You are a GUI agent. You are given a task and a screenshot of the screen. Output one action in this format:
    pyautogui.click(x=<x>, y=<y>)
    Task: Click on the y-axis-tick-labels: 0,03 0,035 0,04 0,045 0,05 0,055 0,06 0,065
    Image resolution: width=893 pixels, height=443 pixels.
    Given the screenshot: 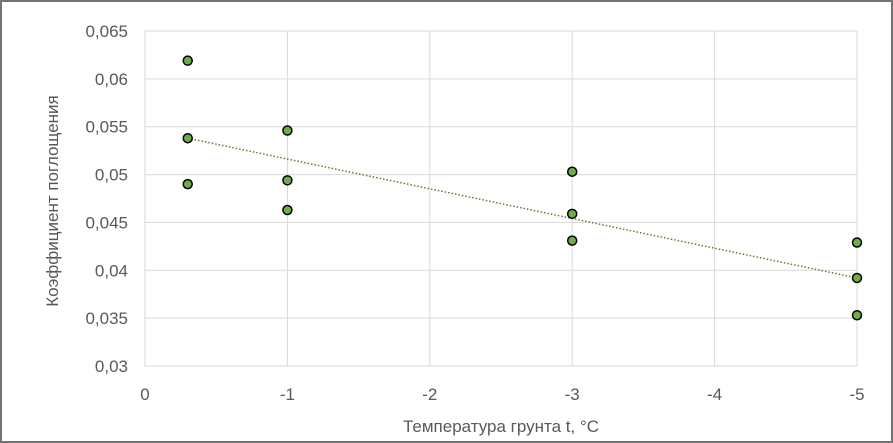 What is the action you would take?
    pyautogui.click(x=106, y=199)
    